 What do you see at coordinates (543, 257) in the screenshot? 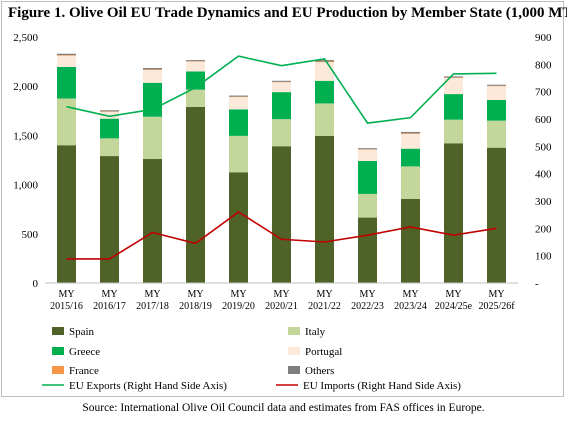
I see `y-right-tick-label: 100` at bounding box center [543, 257].